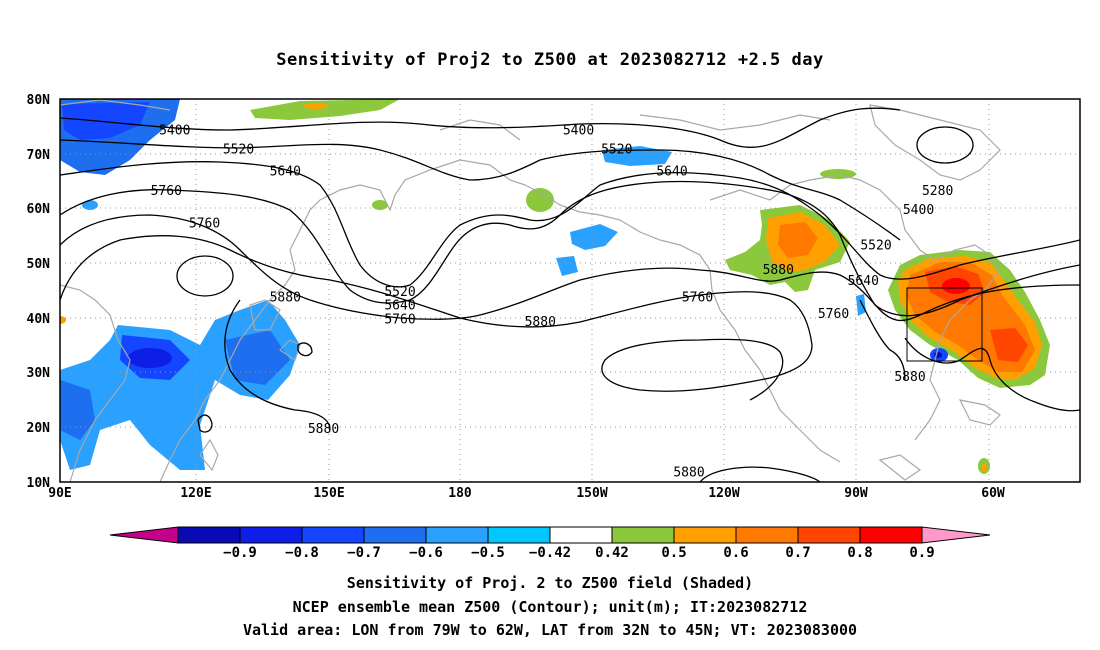 The width and height of the screenshot is (1100, 650). What do you see at coordinates (859, 553) in the screenshot?
I see `colorbar-tick-label: 0.8` at bounding box center [859, 553].